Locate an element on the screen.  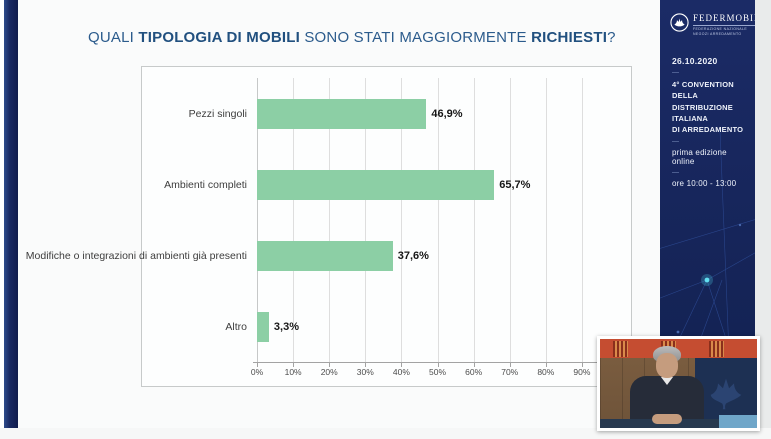
bar-row: 46,9% is located at coordinates (428, 113).